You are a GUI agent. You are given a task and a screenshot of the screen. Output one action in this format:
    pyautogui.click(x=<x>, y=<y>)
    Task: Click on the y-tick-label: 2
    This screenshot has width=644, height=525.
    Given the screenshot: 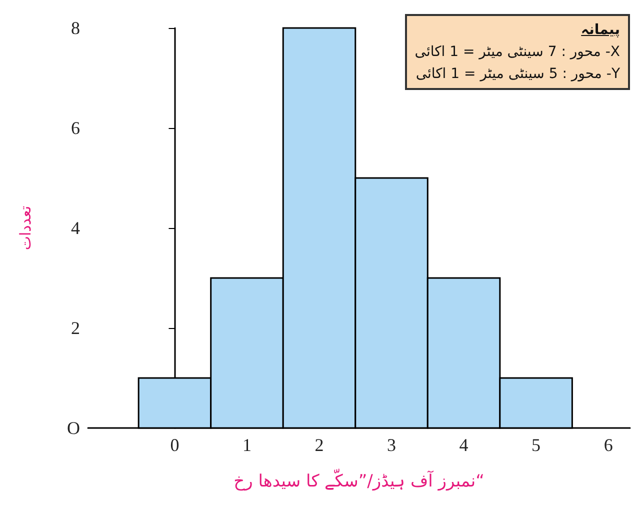 What is the action you would take?
    pyautogui.click(x=75, y=328)
    